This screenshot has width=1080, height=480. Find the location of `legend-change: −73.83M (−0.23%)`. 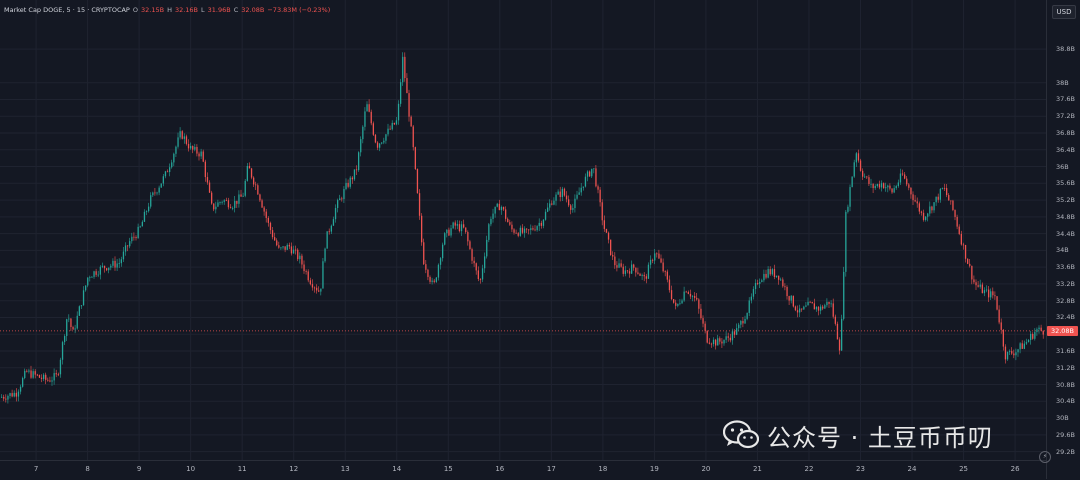

legend-change: −73.83M (−0.23%) is located at coordinates (299, 10).